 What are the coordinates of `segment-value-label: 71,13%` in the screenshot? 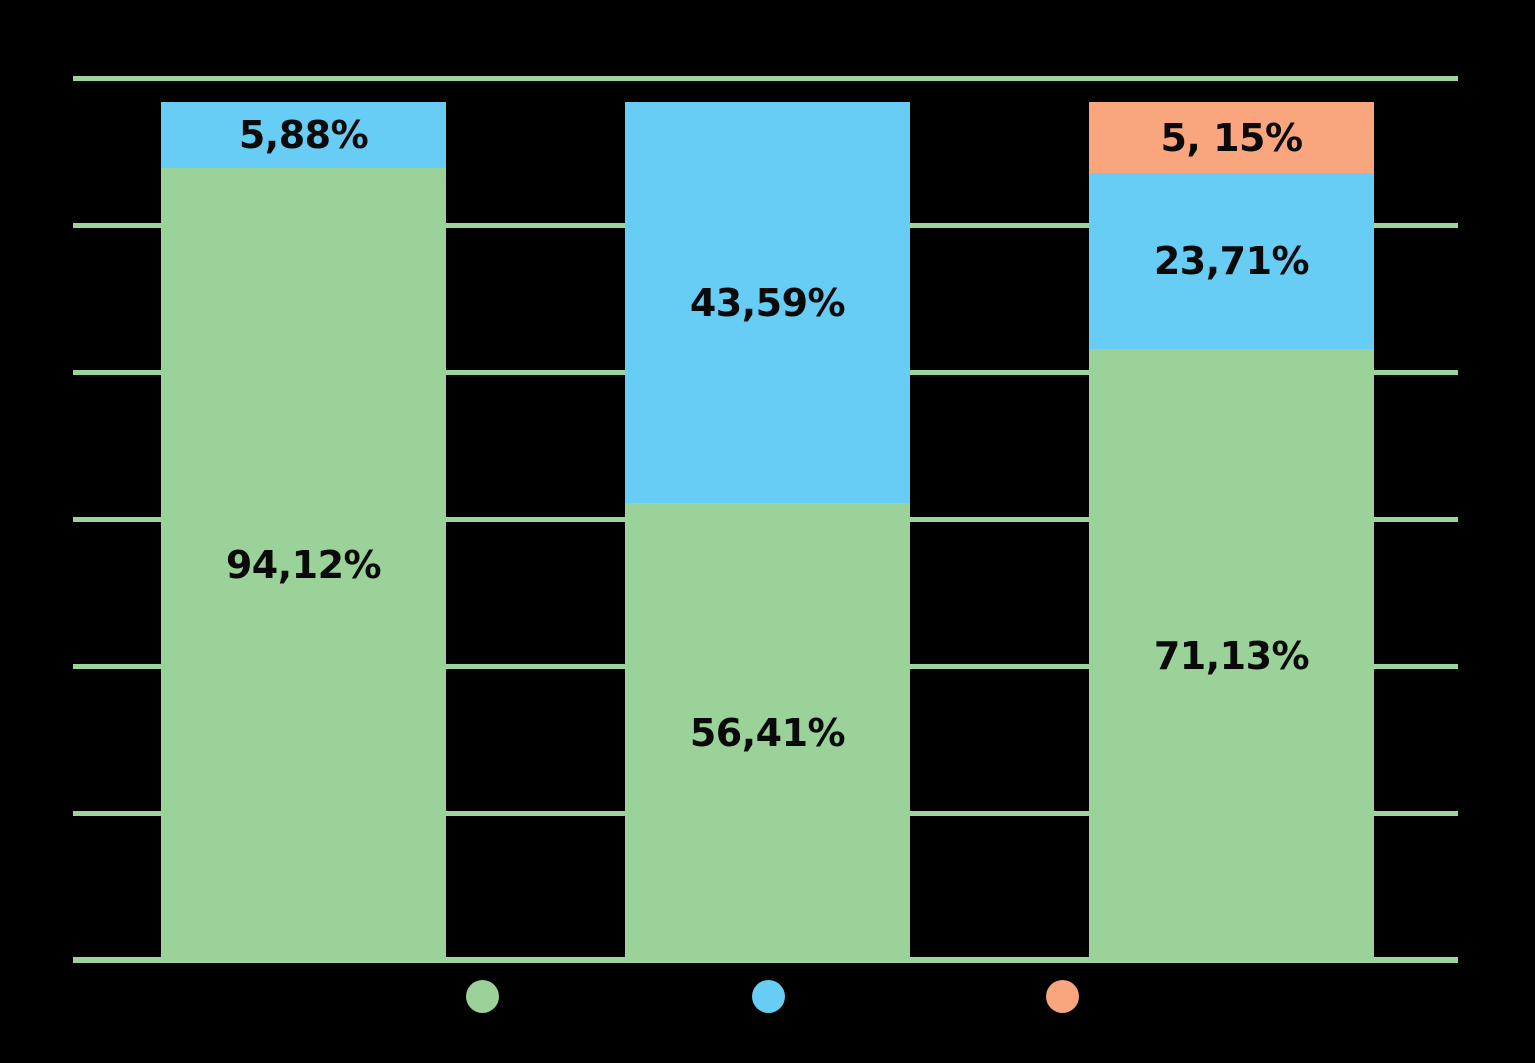 It's located at (1231, 655).